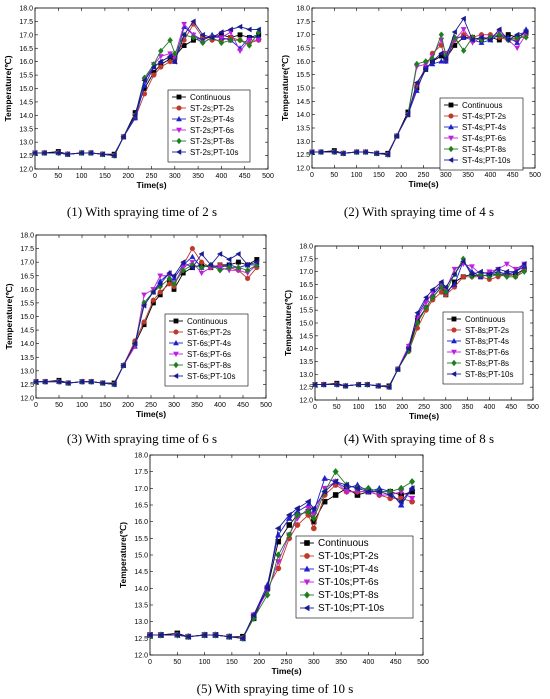  I want to click on y-tick-label: 12.5, so click(26, 156).